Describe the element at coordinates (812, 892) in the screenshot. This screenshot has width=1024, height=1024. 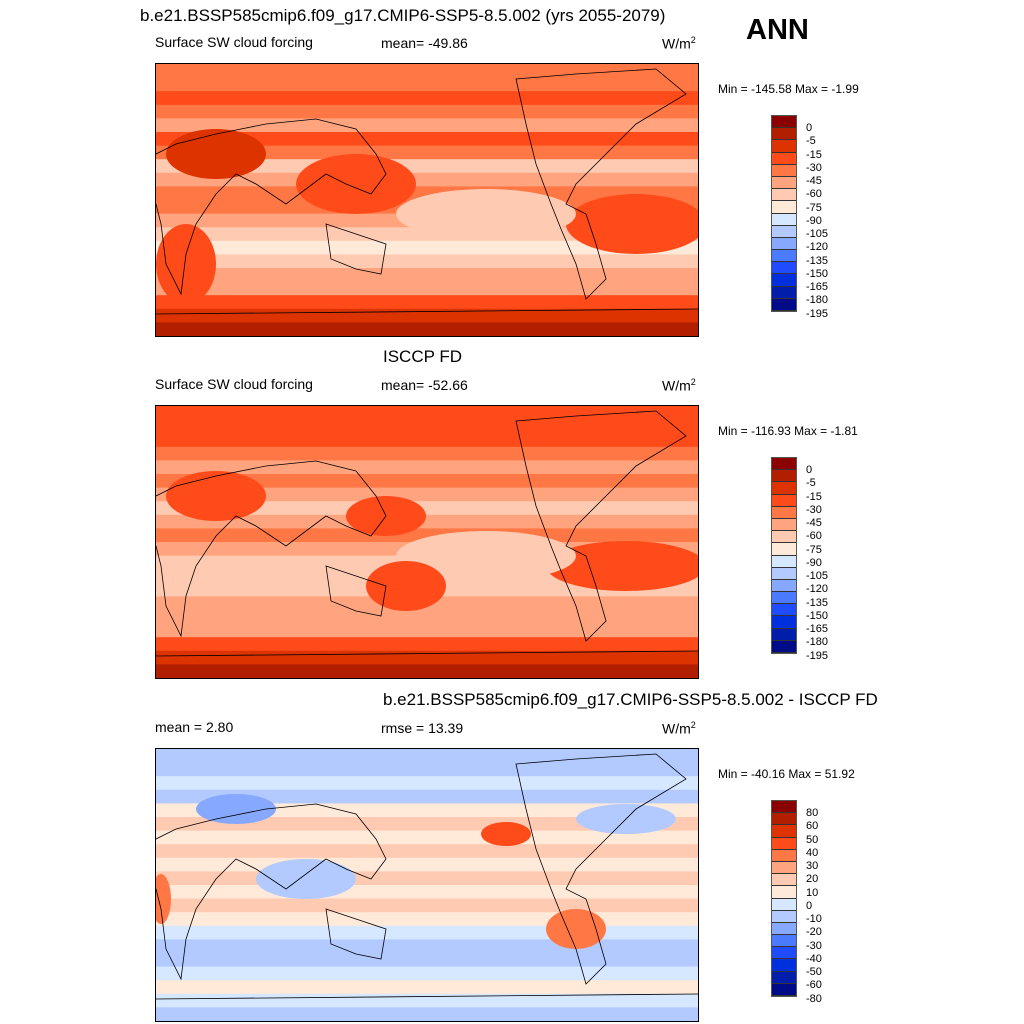
I see `colorbar-tick-label: 10` at that location.